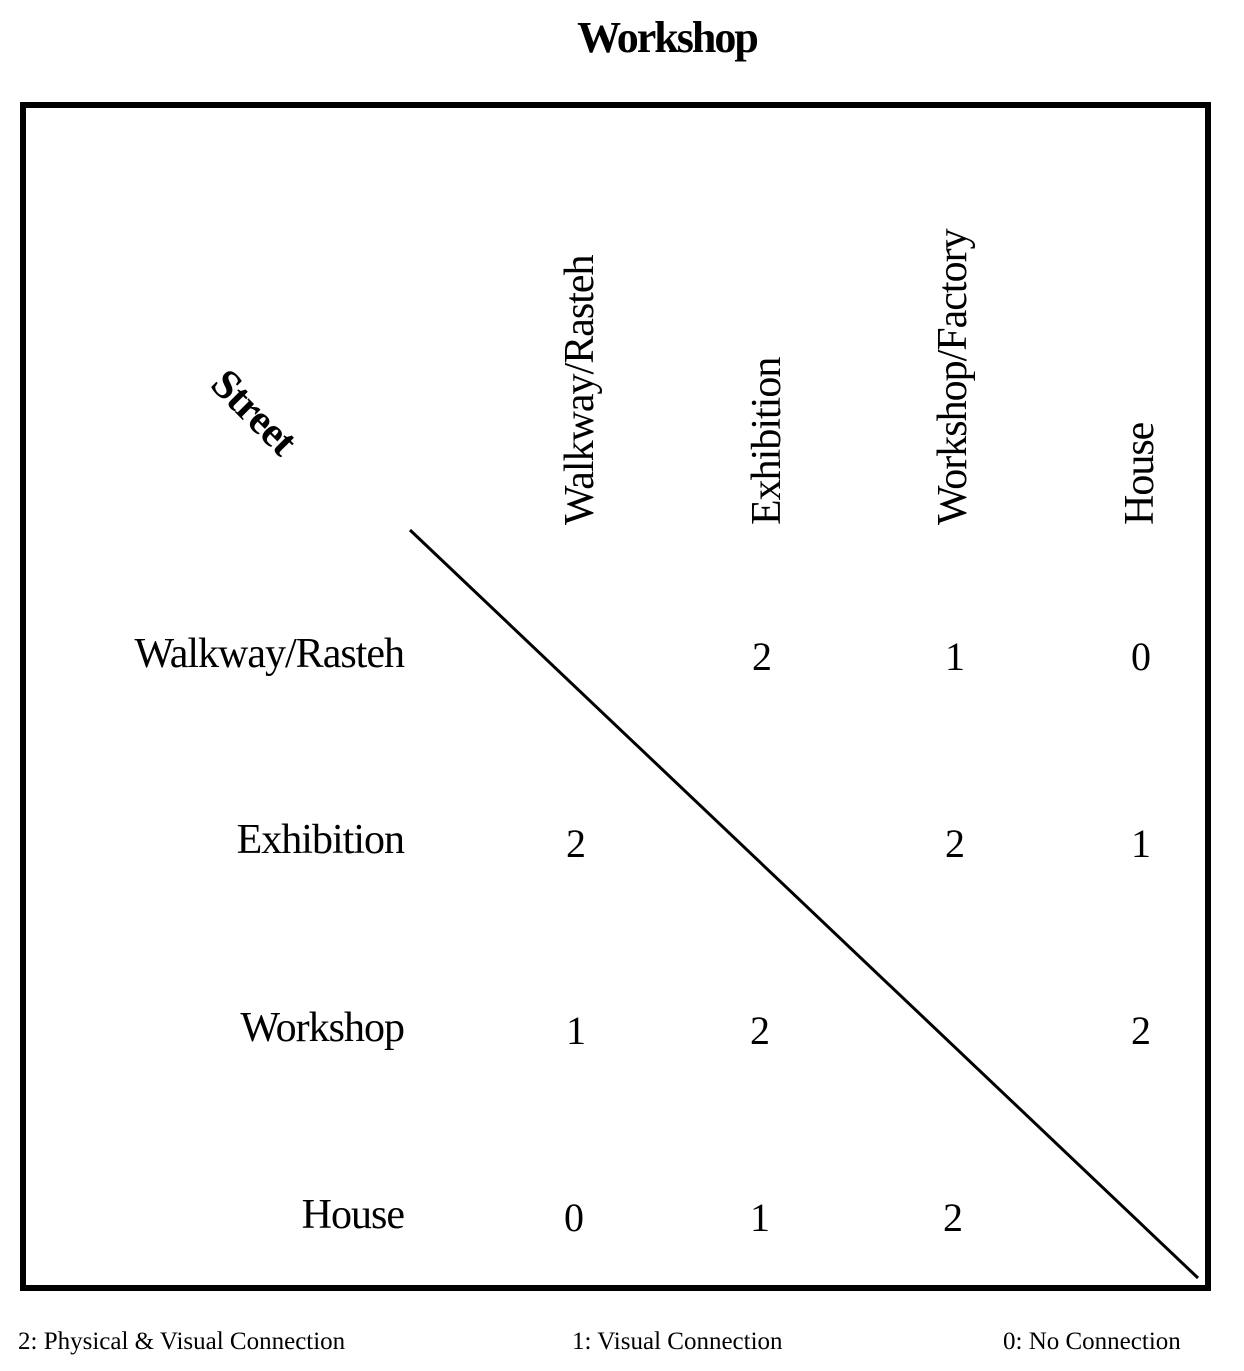  I want to click on column-header-house: House, so click(1140, 473).